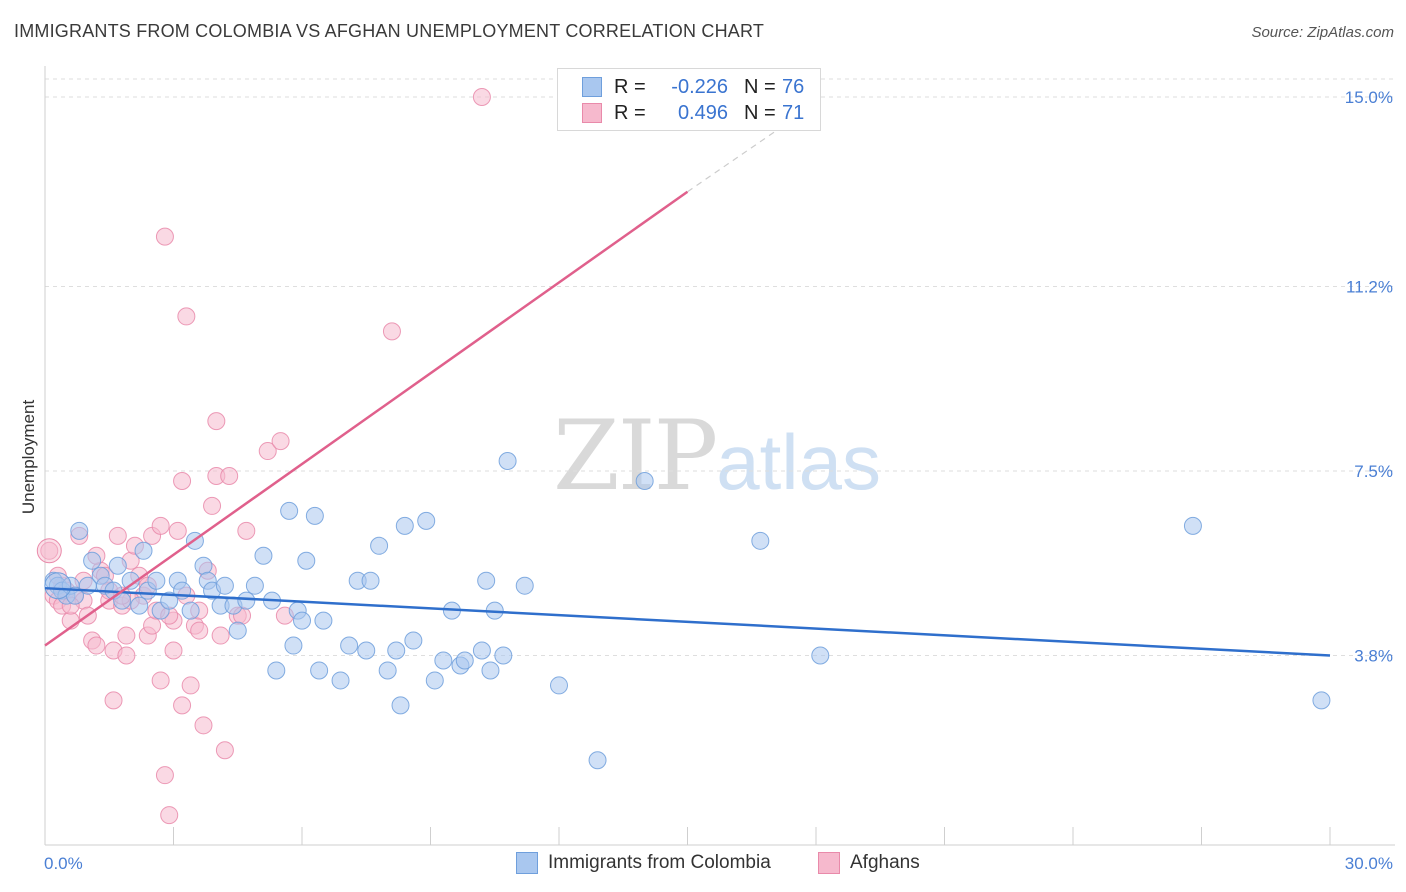 The width and height of the screenshot is (1406, 892). What do you see at coordinates (793, 112) in the screenshot?
I see `n-value: 71` at bounding box center [793, 112].